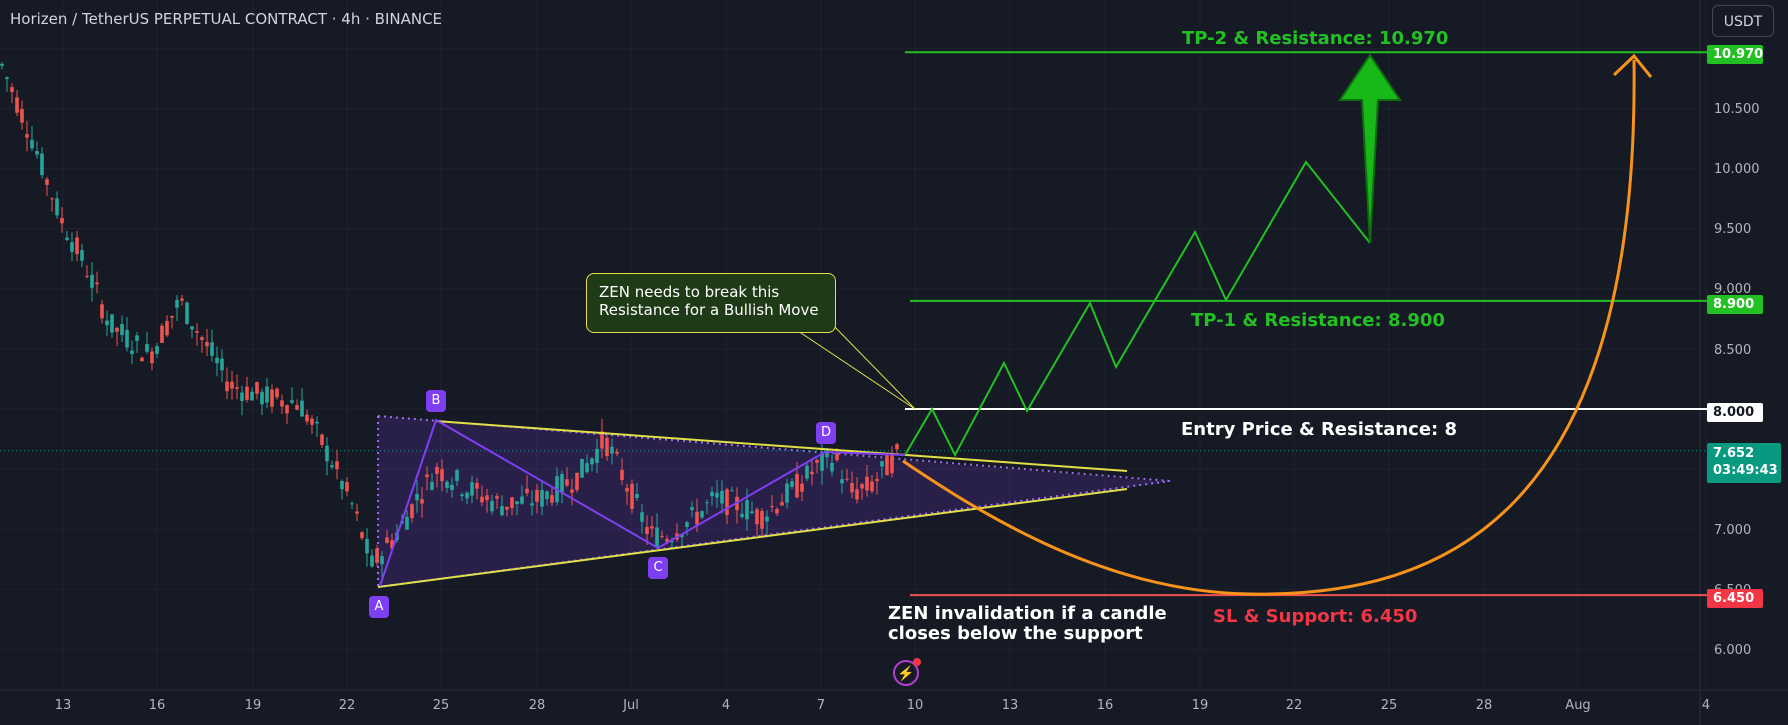 This screenshot has height=725, width=1788. What do you see at coordinates (253, 705) in the screenshot?
I see `x-tick-label: 19` at bounding box center [253, 705].